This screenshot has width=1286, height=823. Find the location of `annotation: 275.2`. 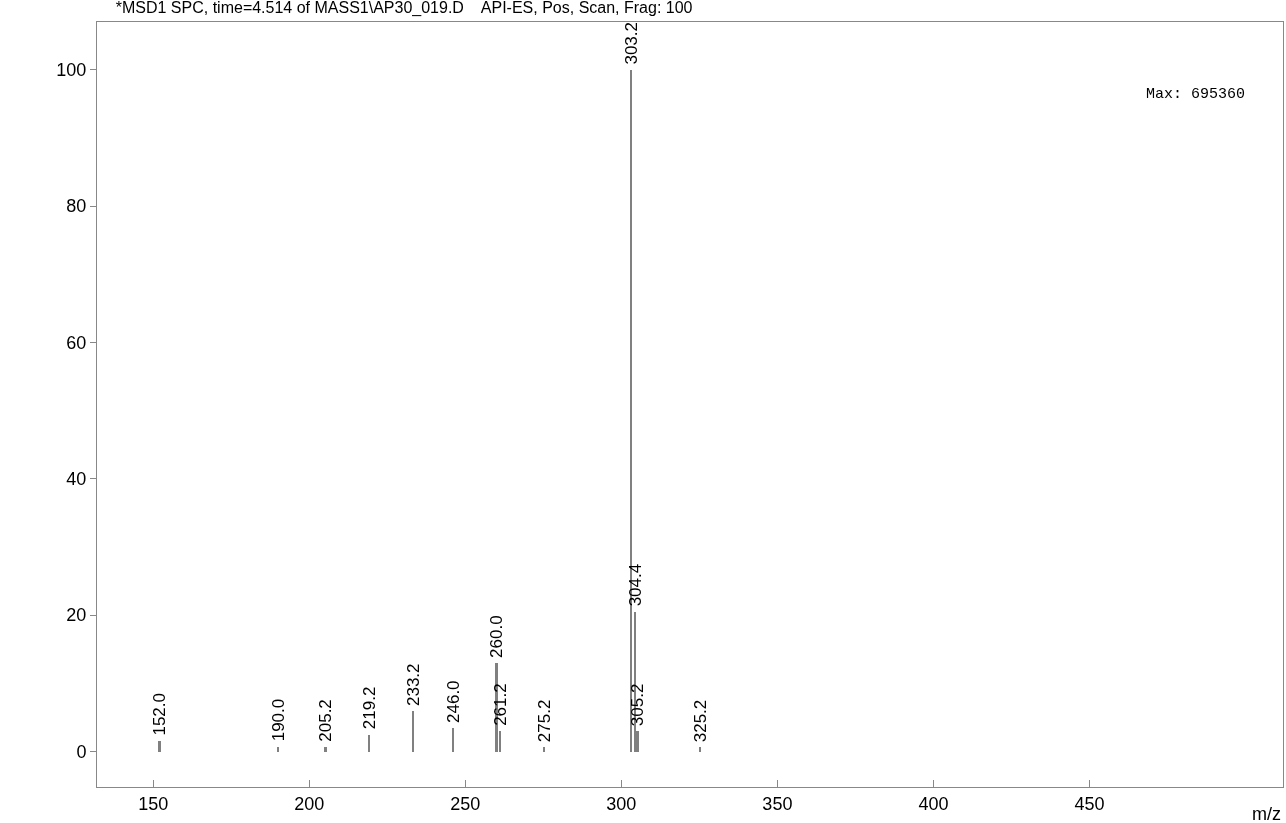

annotation: 275.2 is located at coordinates (544, 721).